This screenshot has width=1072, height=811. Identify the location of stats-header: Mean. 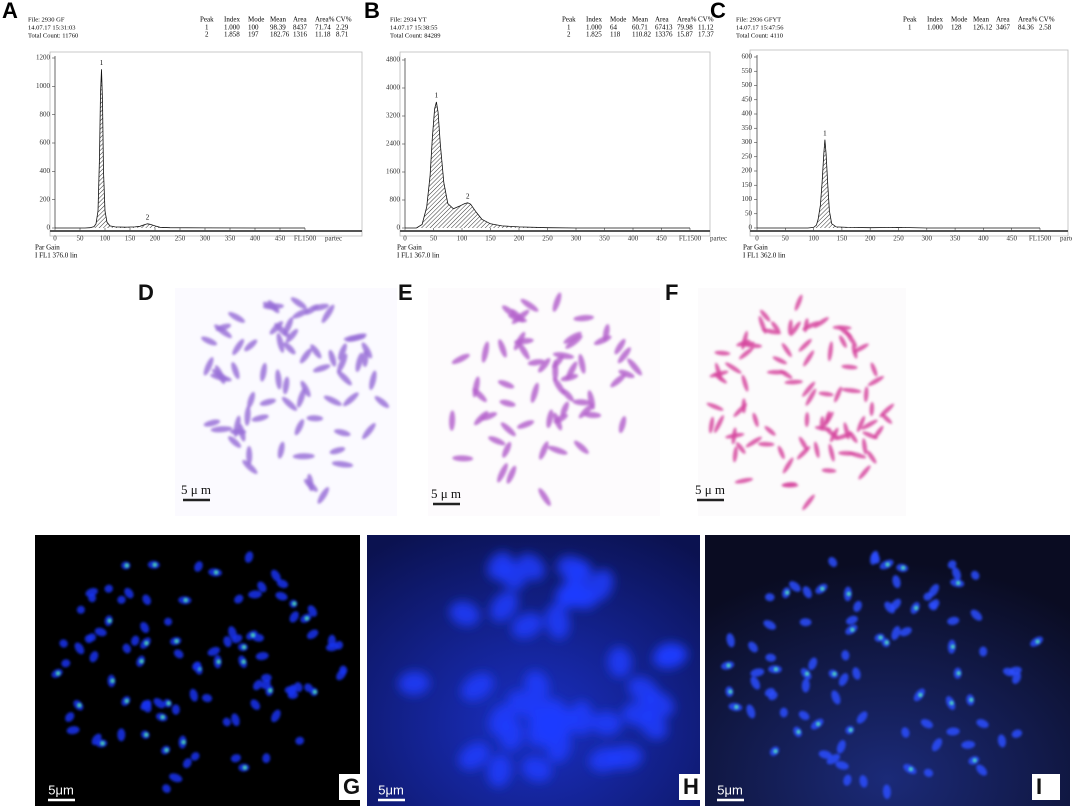
(278, 20).